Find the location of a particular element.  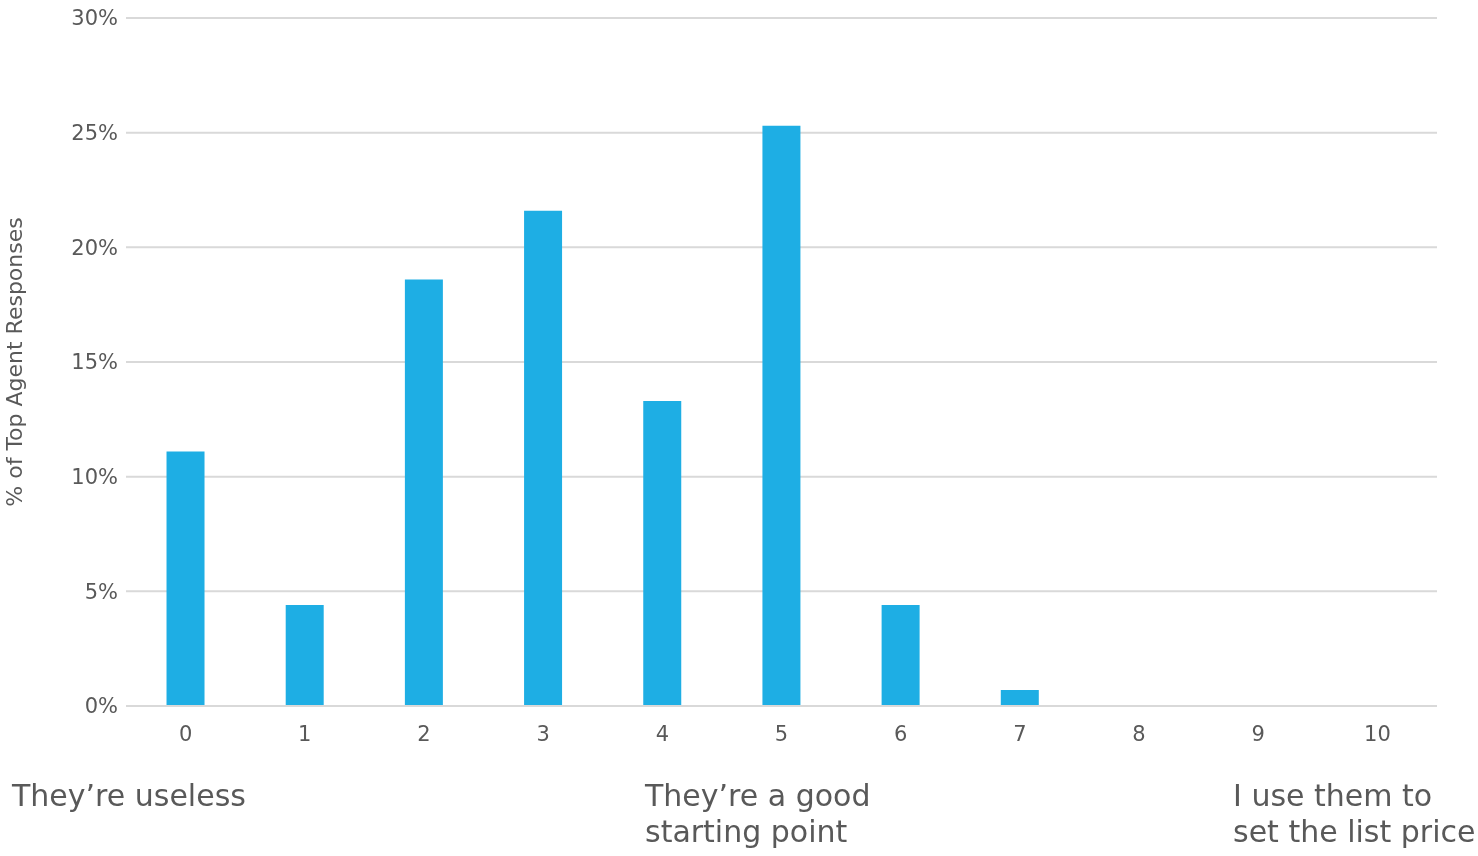

x-tick-label: 0 is located at coordinates (185, 733).